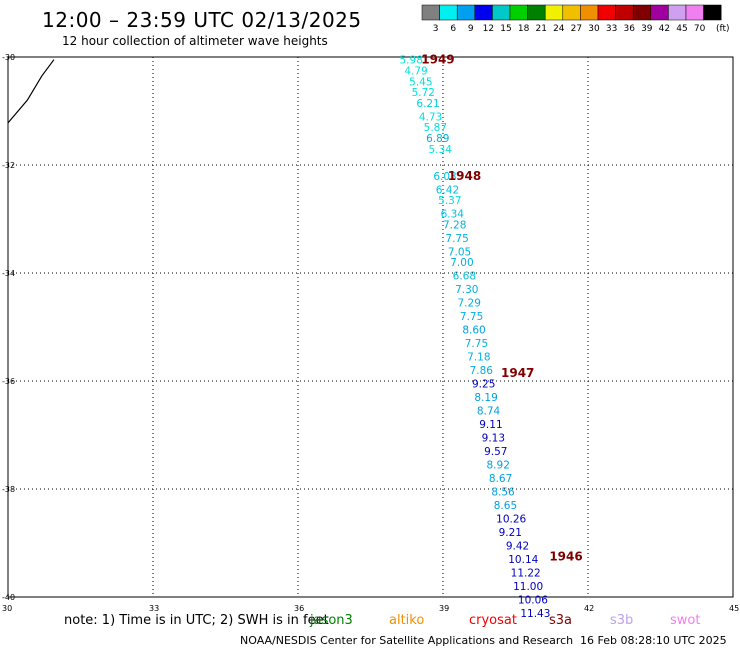  What do you see at coordinates (423, 93) in the screenshot?
I see `wave-height-value: 5.72` at bounding box center [423, 93].